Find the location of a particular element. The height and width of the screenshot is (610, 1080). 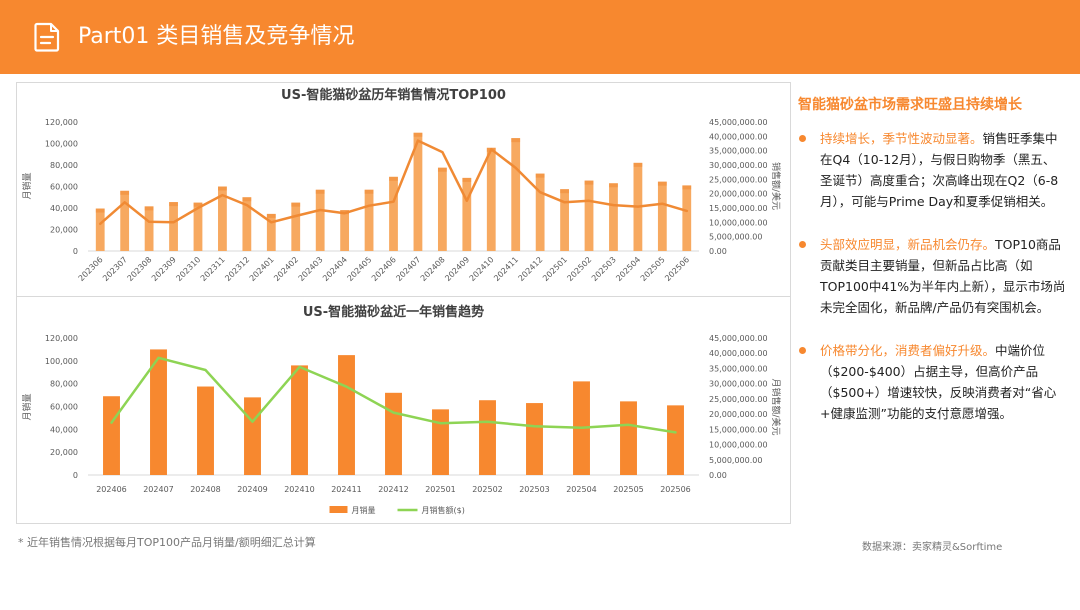

y-tick-label-left: 100,000 is located at coordinates (61, 144).